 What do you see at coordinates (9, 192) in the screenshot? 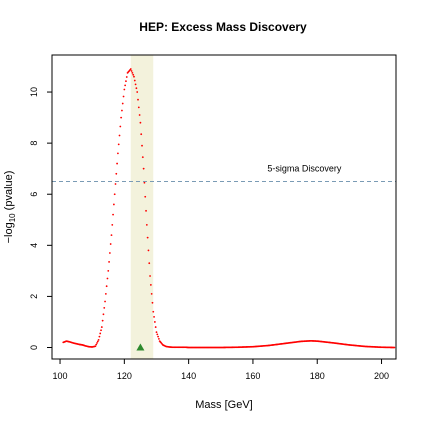
I see `y-axis-label-tail: (pvalue)` at bounding box center [9, 192].